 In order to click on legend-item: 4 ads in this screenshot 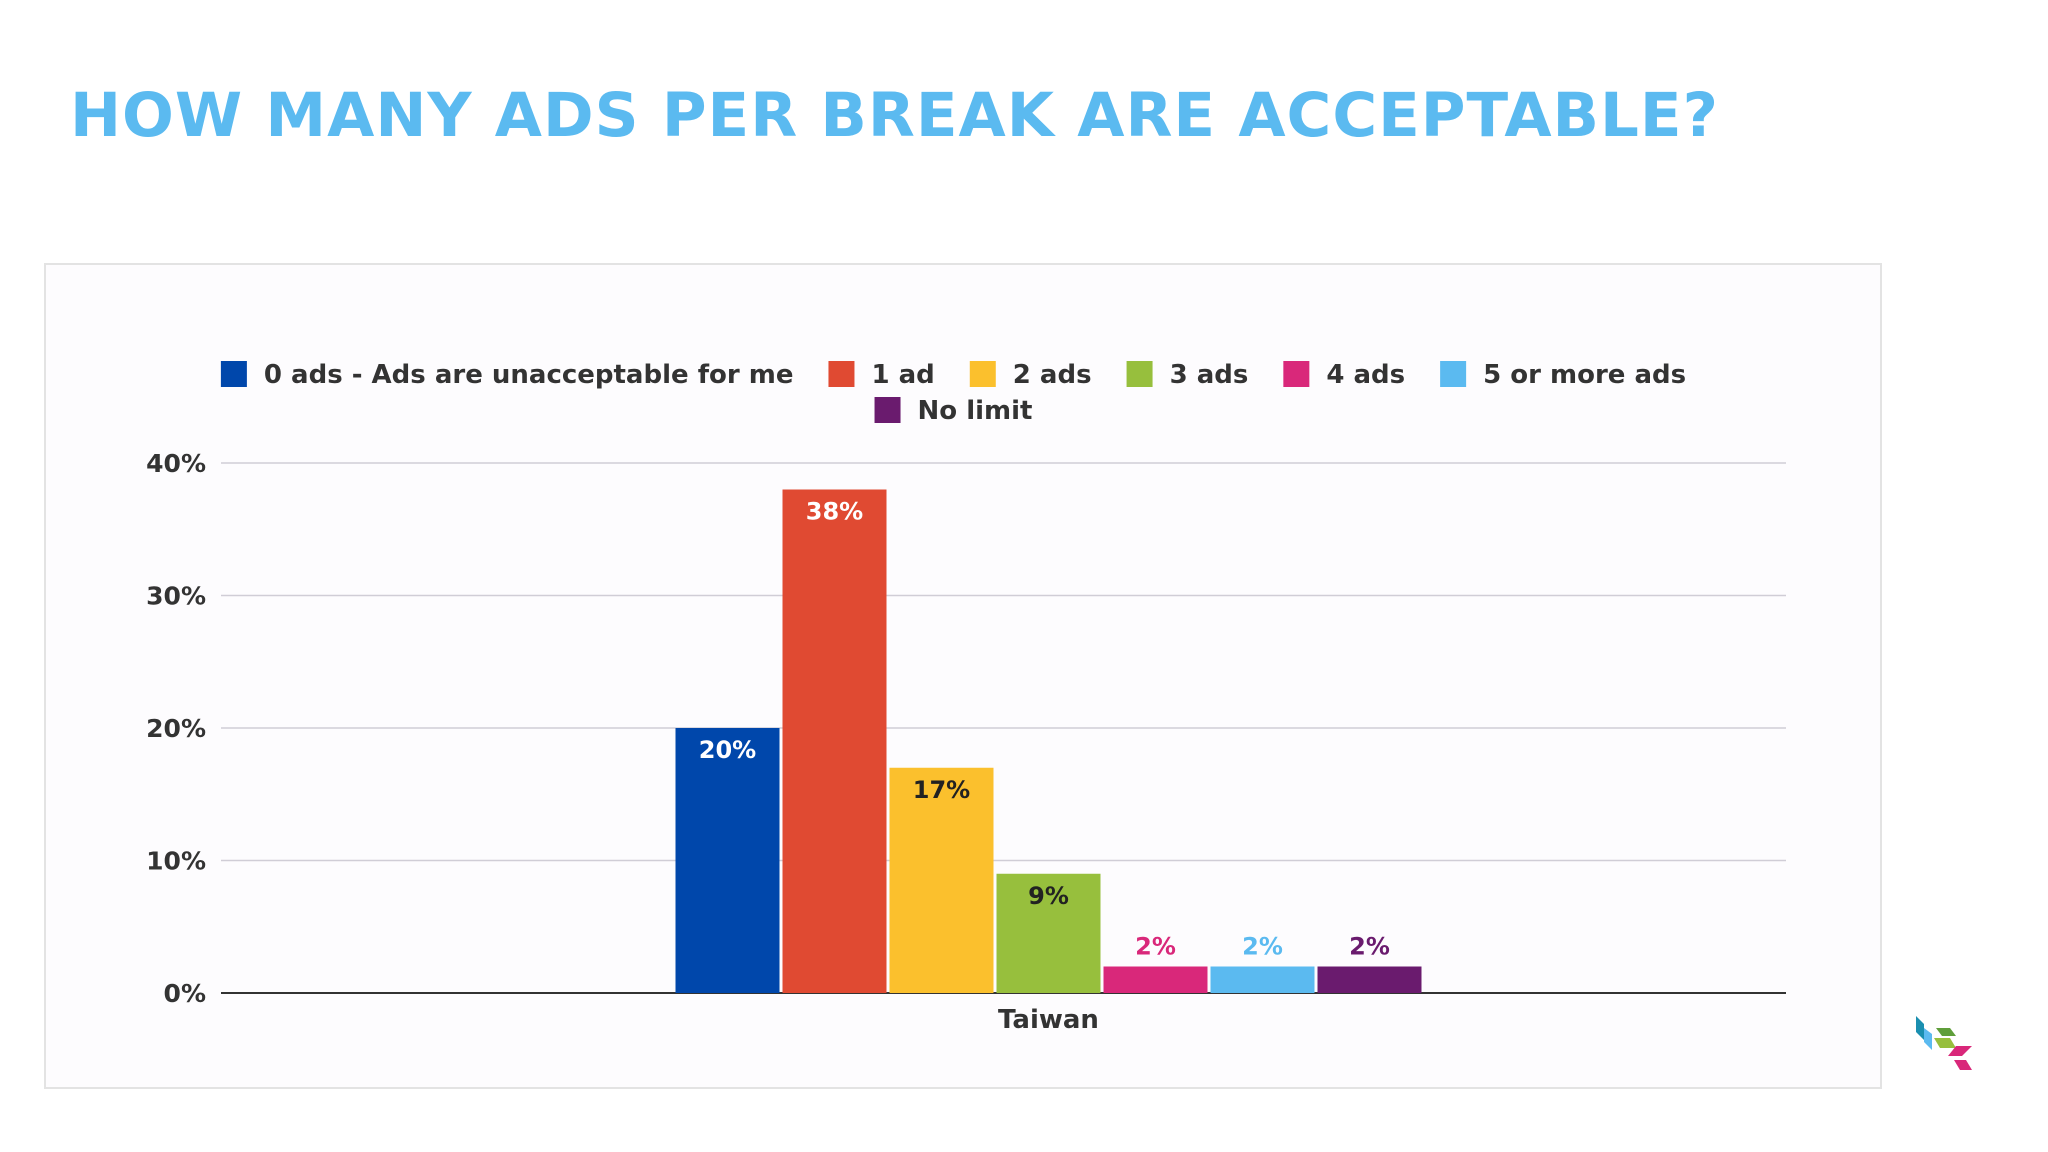, I will do `click(1344, 375)`.